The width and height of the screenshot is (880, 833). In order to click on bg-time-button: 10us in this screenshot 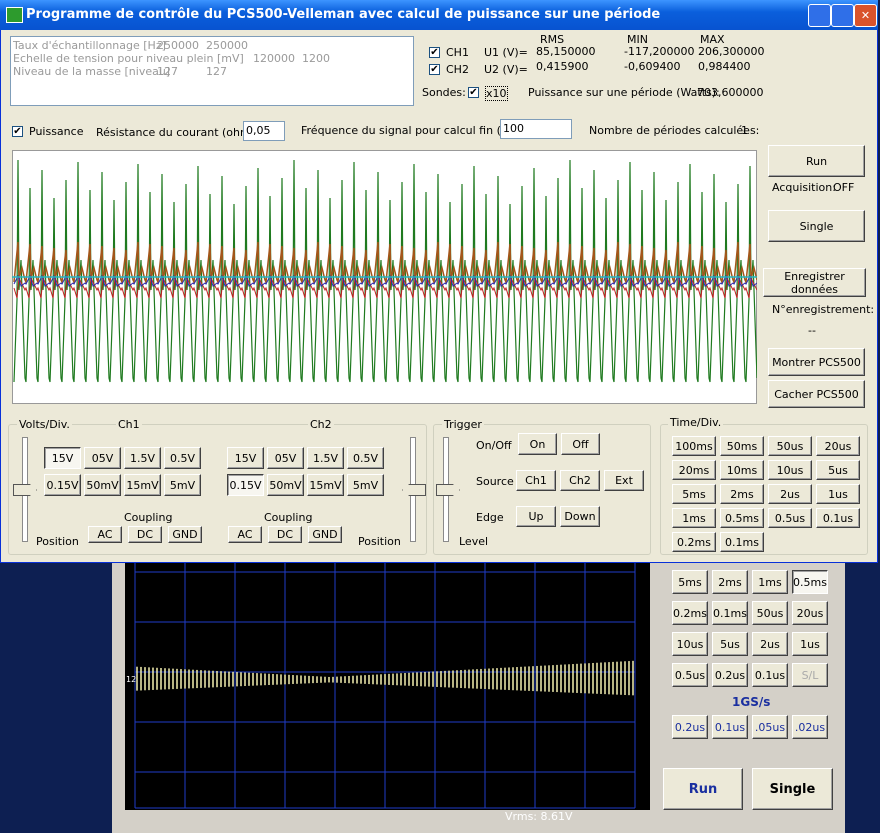, I will do `click(690, 644)`.